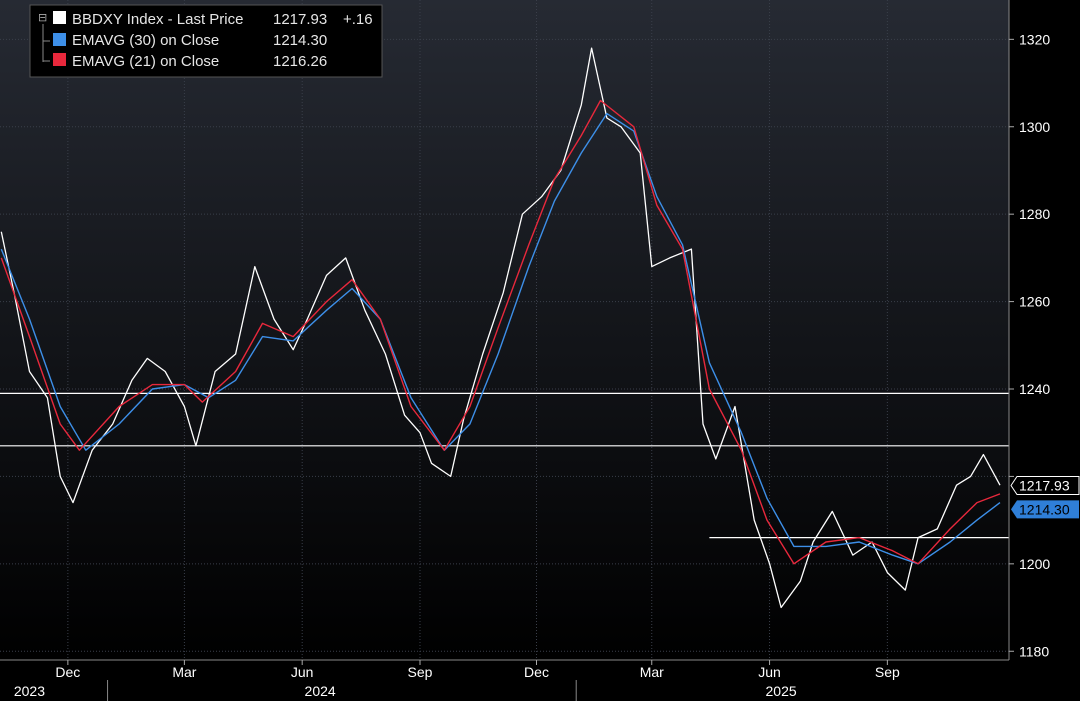 The width and height of the screenshot is (1080, 701). What do you see at coordinates (1034, 389) in the screenshot?
I see `y-tick-label: 1240` at bounding box center [1034, 389].